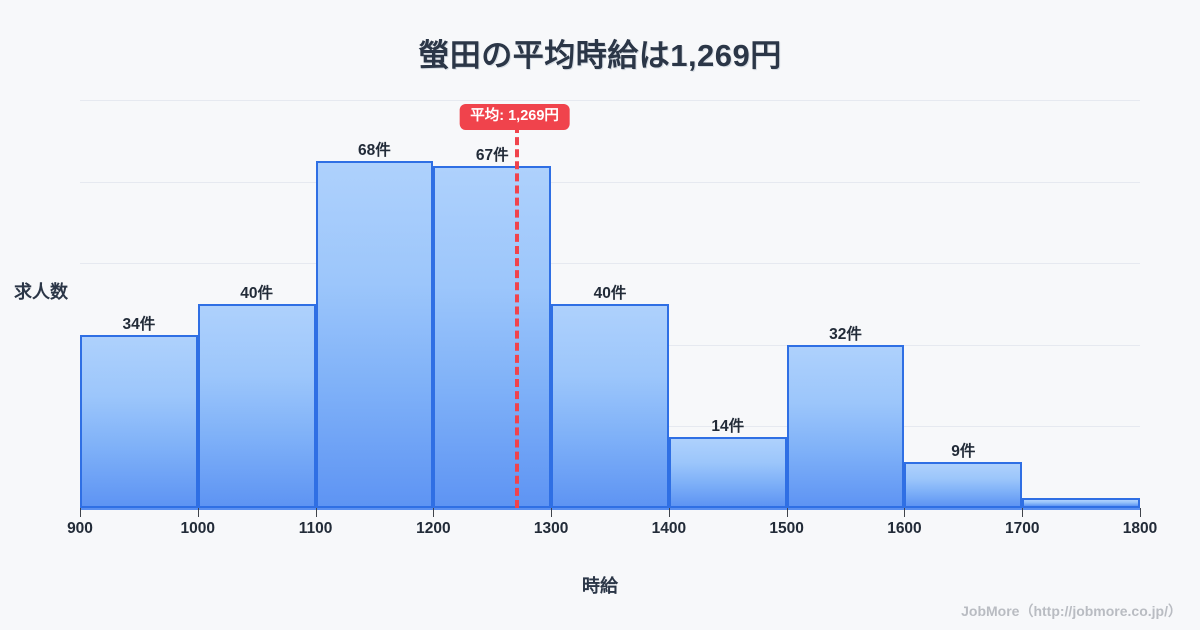 The height and width of the screenshot is (630, 1200). What do you see at coordinates (904, 528) in the screenshot?
I see `x-axis-tick-label: 1600` at bounding box center [904, 528].